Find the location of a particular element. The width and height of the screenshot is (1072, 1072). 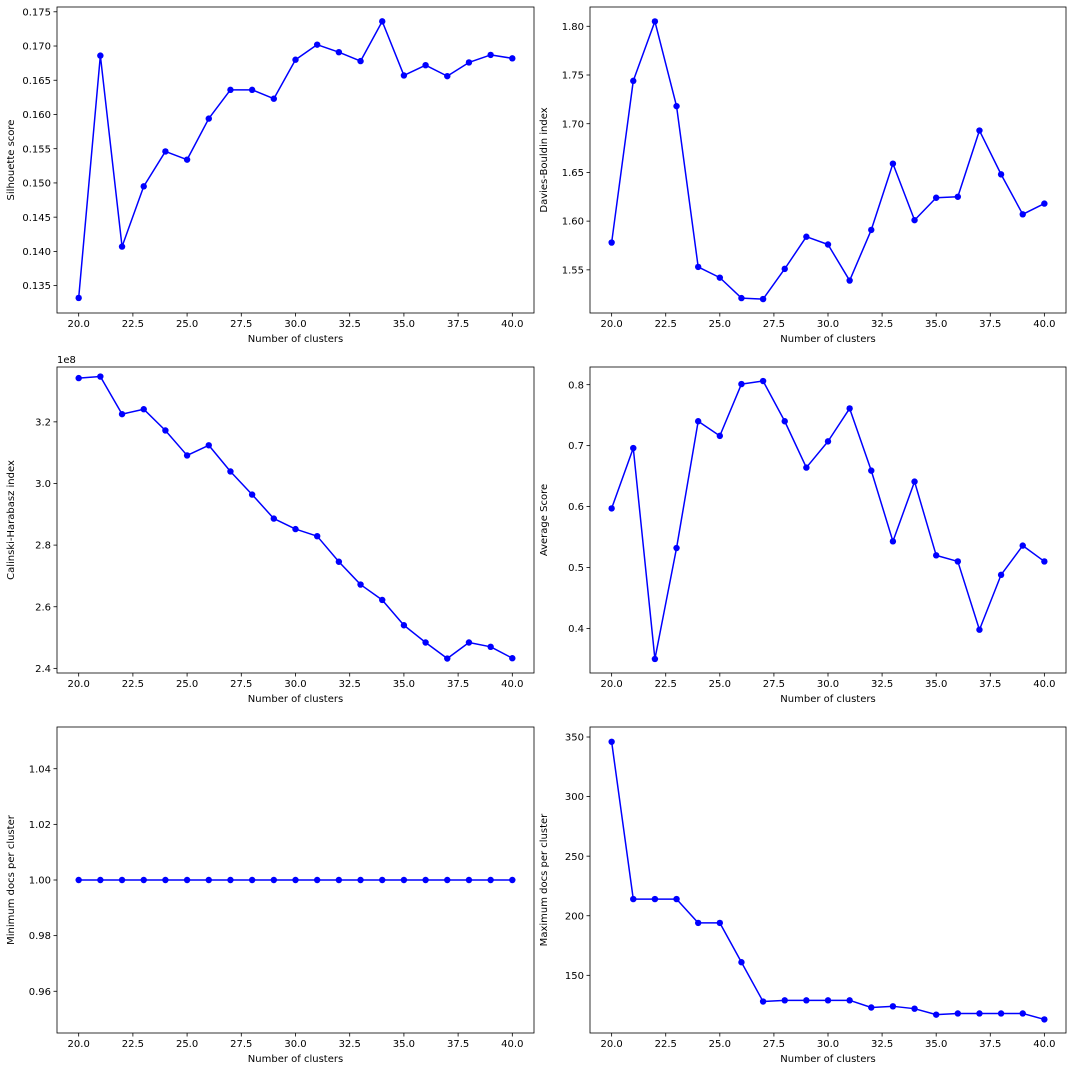

silhouette-y-tick-label: 0.165 is located at coordinates (36, 81).